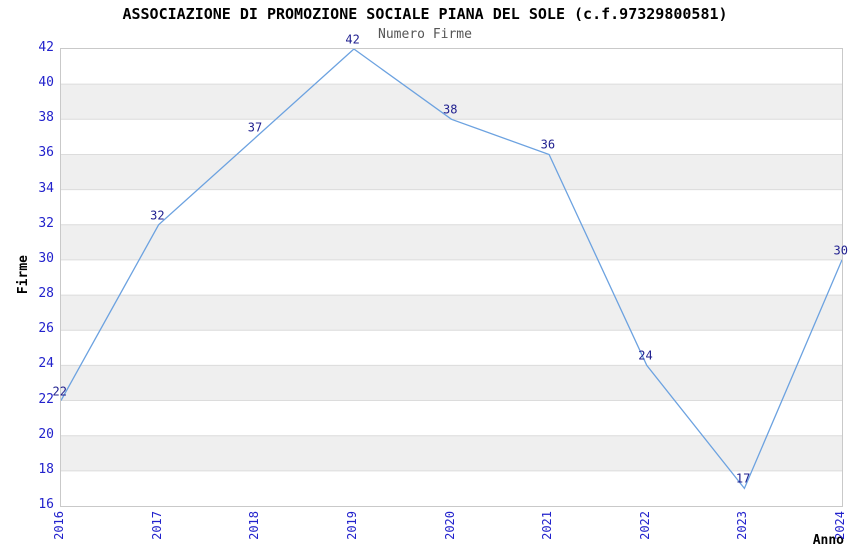 The image size is (850, 550). I want to click on y-tick-label: 16, so click(46, 504).